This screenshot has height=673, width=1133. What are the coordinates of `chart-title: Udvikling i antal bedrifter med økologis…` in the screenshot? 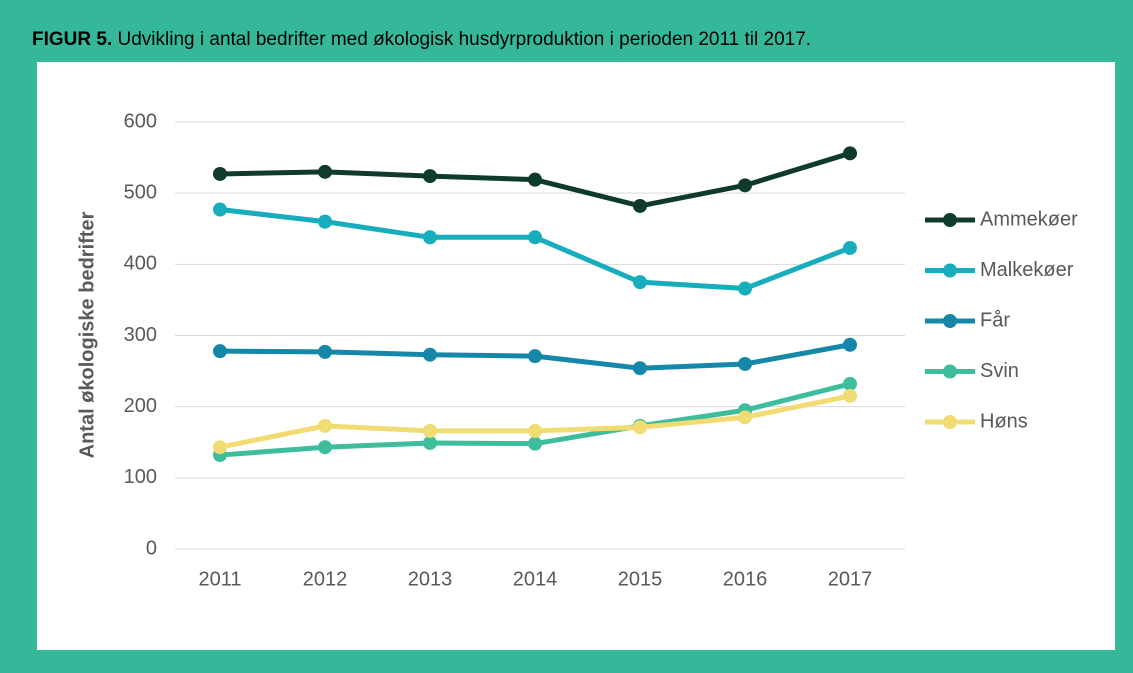 It's located at (465, 39).